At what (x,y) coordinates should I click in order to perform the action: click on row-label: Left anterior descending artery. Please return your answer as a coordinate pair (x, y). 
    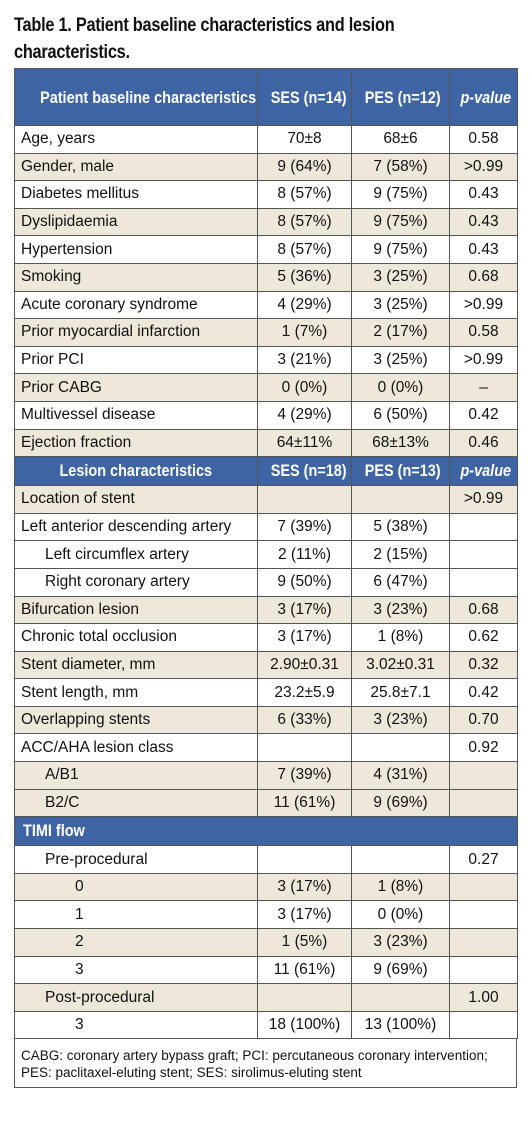
    Looking at the image, I should click on (136, 527).